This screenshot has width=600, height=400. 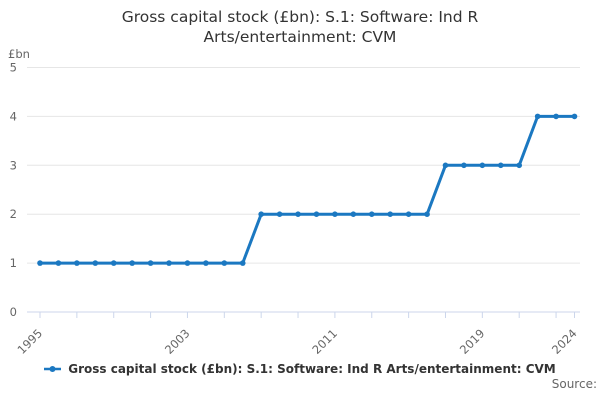 I want to click on y-axis-unit-label: £bn, so click(x=19, y=54).